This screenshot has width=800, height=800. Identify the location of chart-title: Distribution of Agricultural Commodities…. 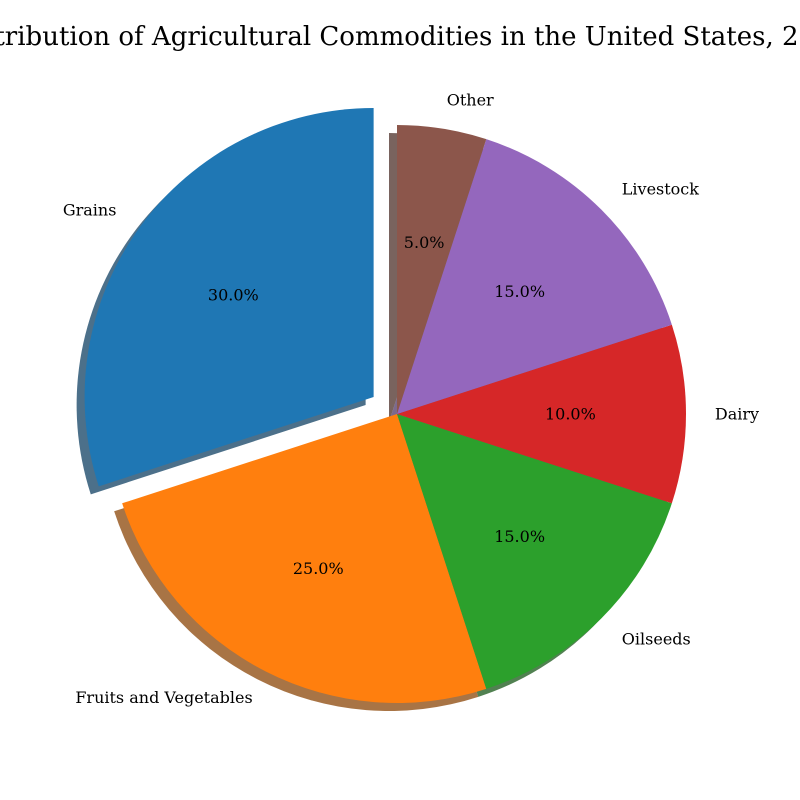
(400, 37).